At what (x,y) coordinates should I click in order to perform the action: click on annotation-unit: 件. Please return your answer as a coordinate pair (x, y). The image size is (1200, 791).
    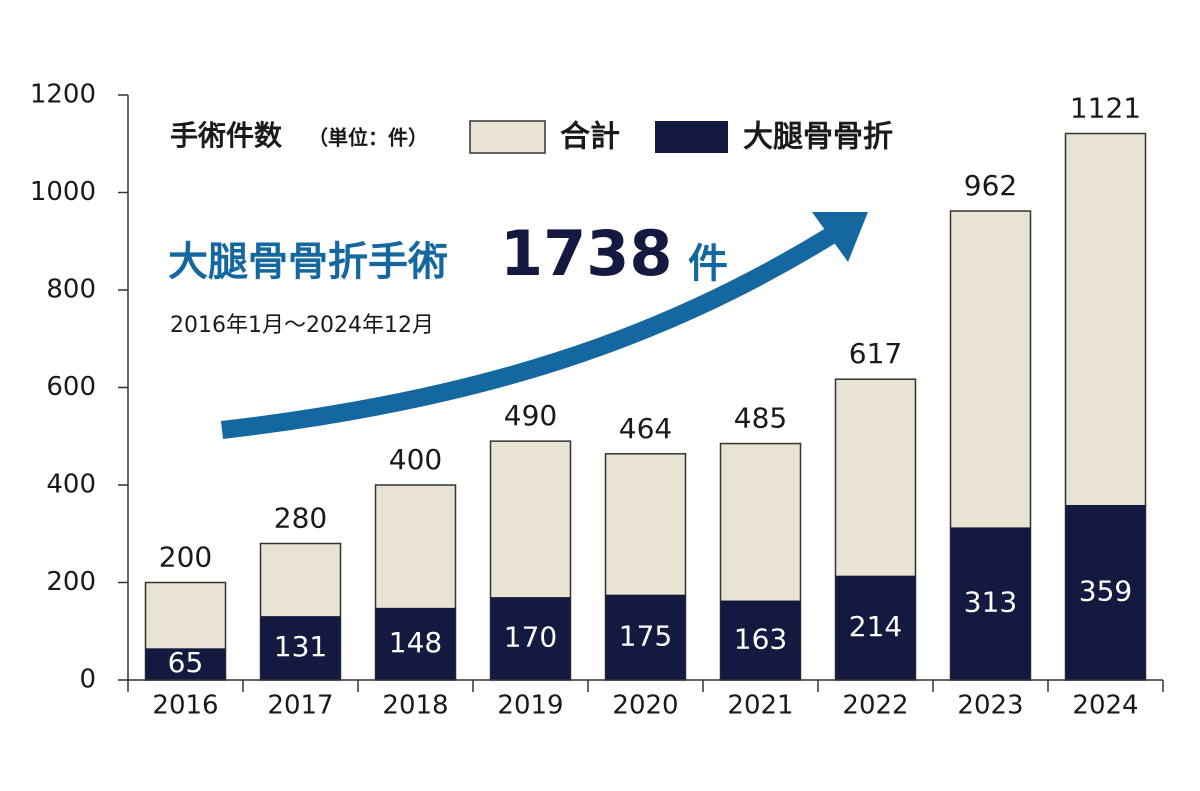
    Looking at the image, I should click on (708, 264).